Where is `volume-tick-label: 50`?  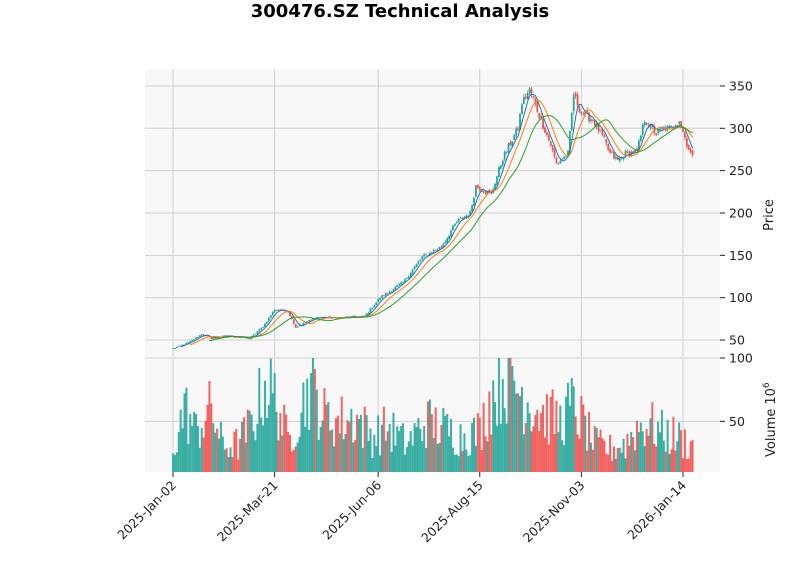
volume-tick-label: 50 is located at coordinates (737, 421).